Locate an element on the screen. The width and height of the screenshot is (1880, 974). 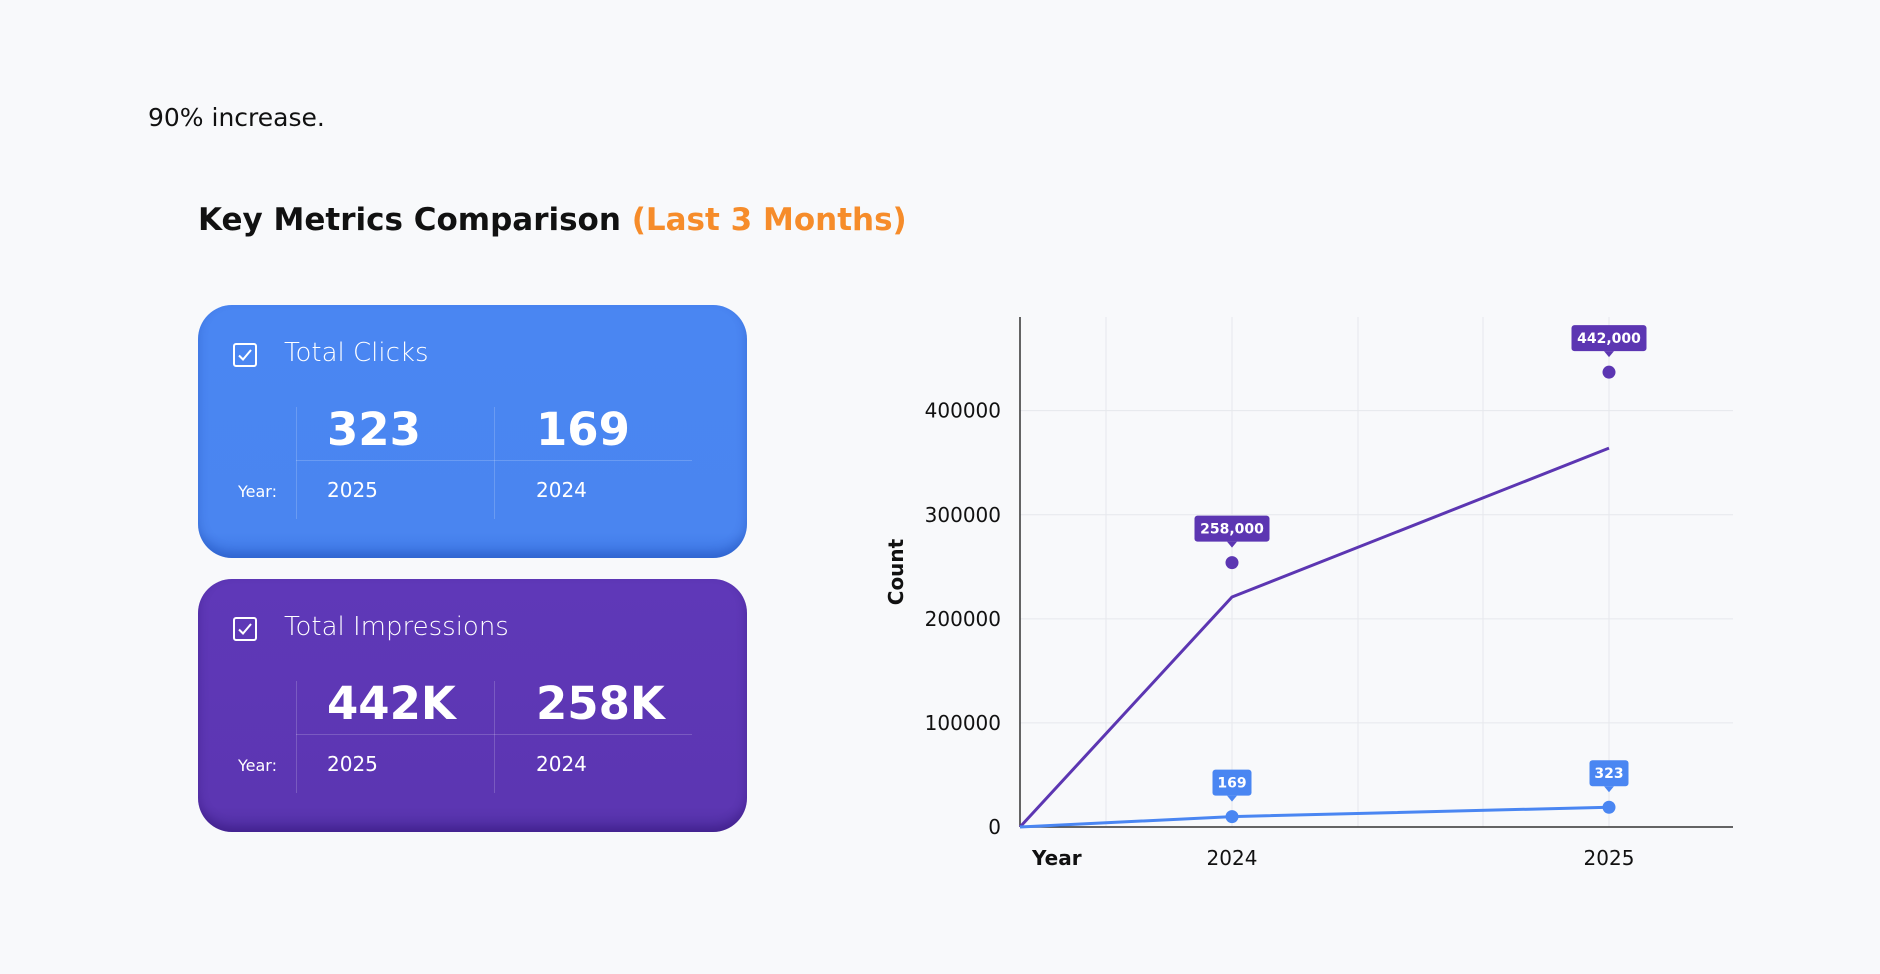
y-tick-label: 100000 is located at coordinates (963, 723).